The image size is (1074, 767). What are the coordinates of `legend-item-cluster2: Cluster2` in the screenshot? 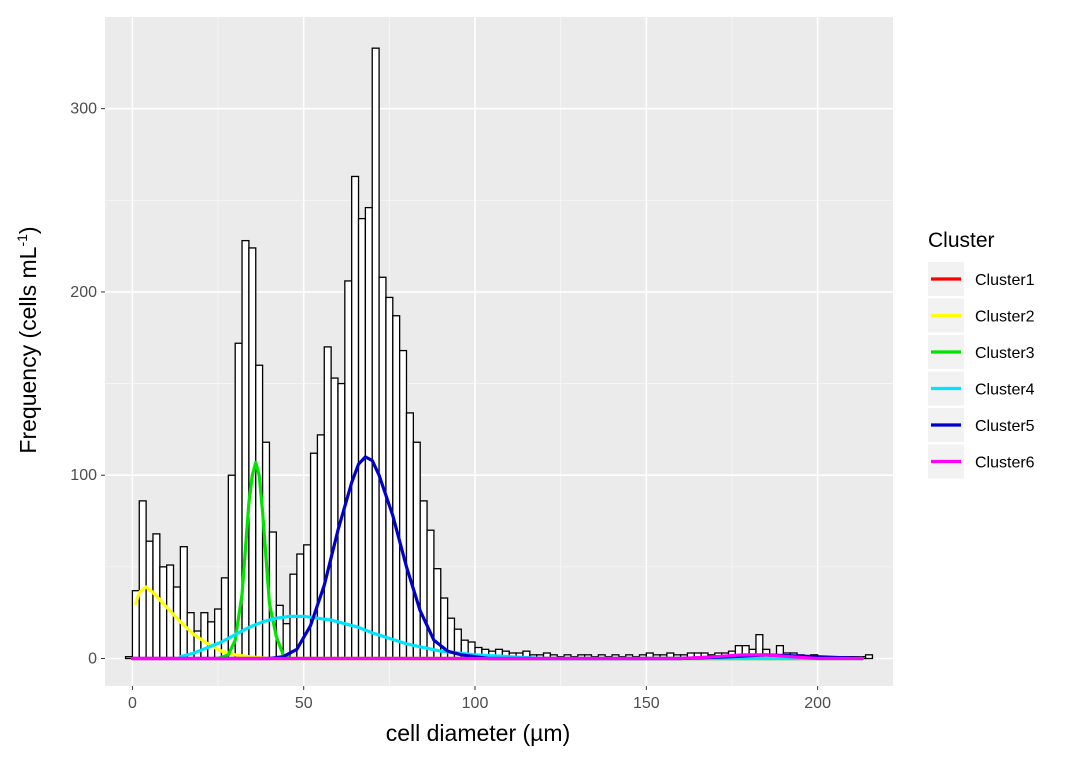 It's located at (981, 315).